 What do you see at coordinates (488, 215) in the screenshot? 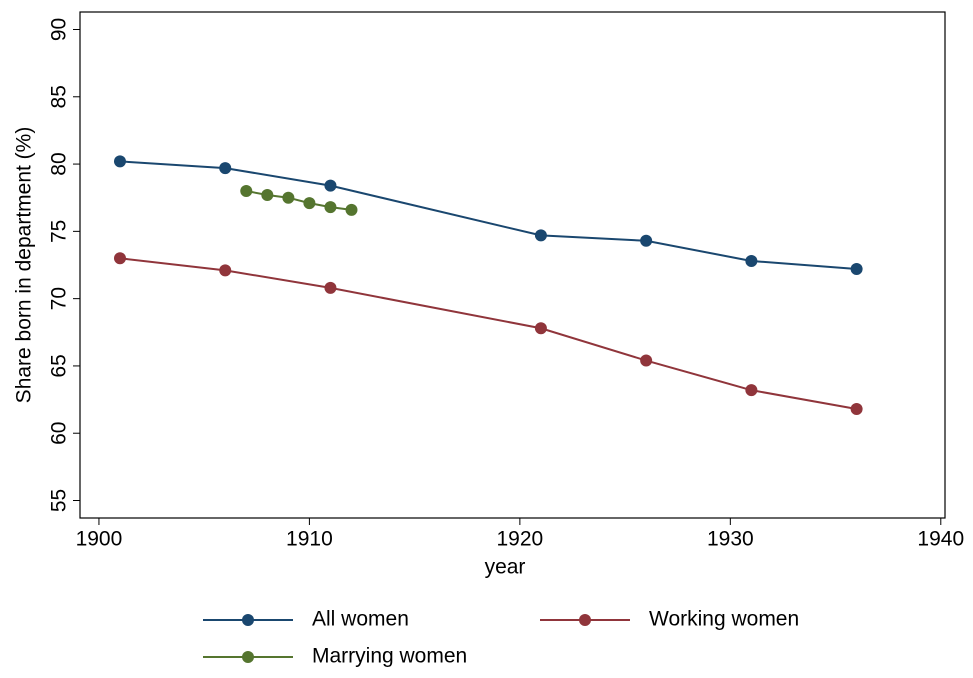
I see `series-line` at bounding box center [488, 215].